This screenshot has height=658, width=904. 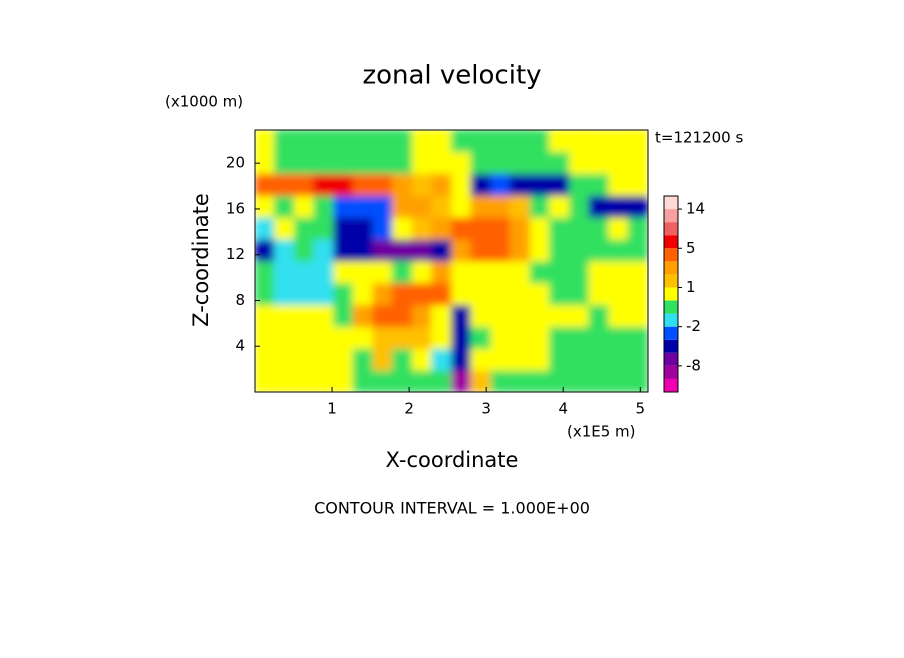 I want to click on colorbar-tick-label: 14, so click(x=695, y=209).